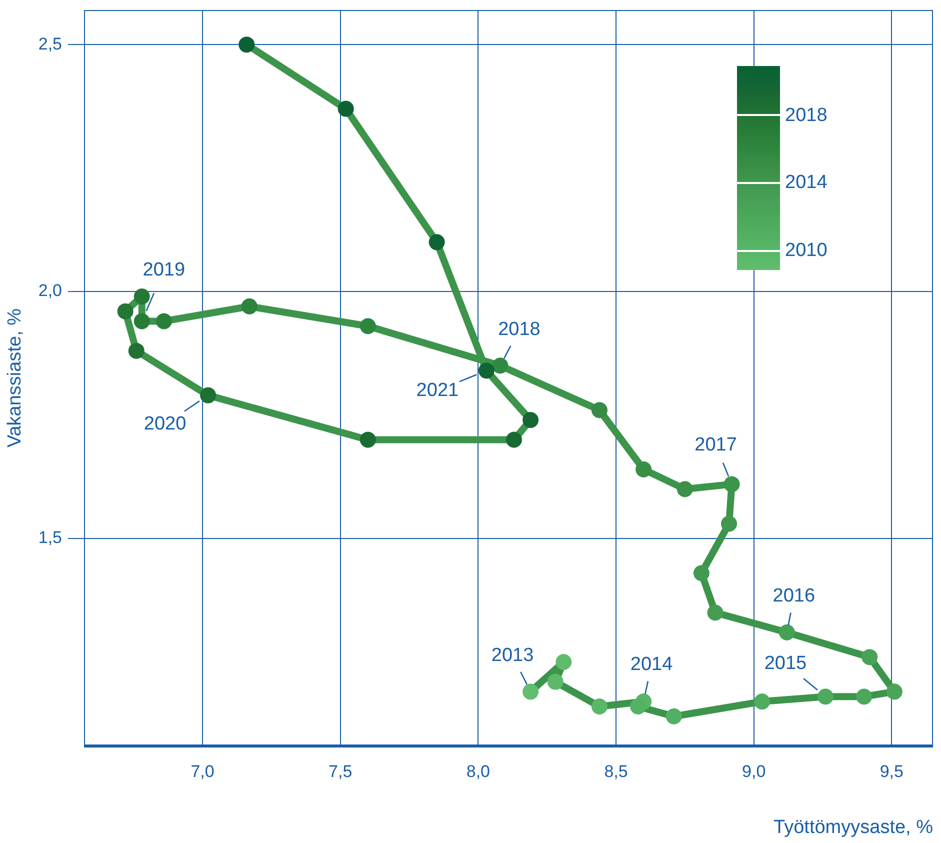 The width and height of the screenshot is (941, 843). Describe the element at coordinates (50, 538) in the screenshot. I see `y-tick-label: 1,5` at that location.